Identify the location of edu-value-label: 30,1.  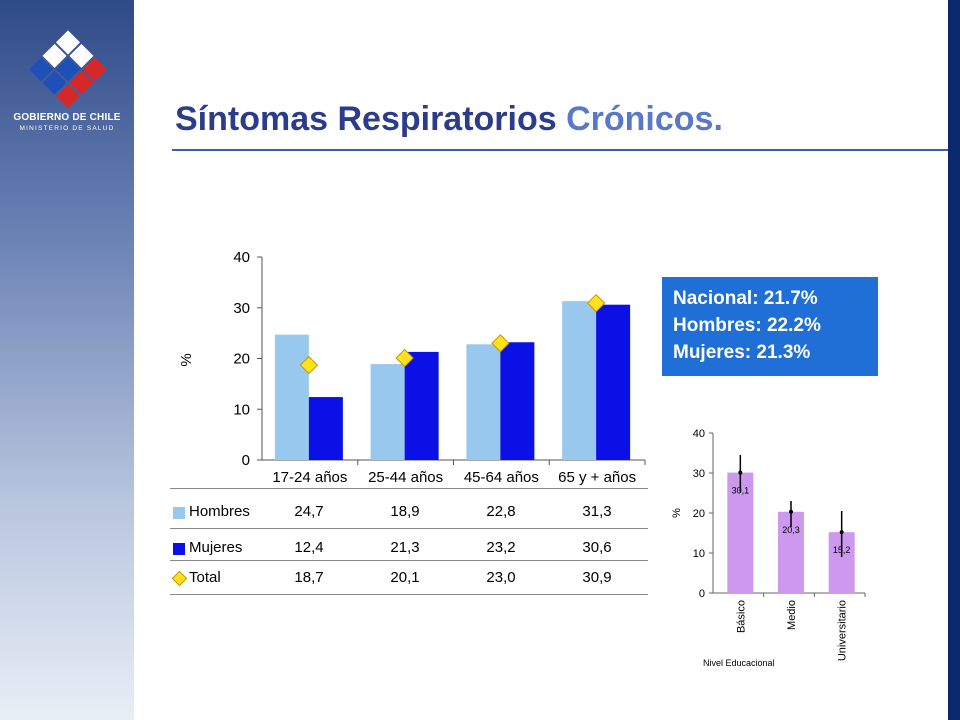
(741, 491).